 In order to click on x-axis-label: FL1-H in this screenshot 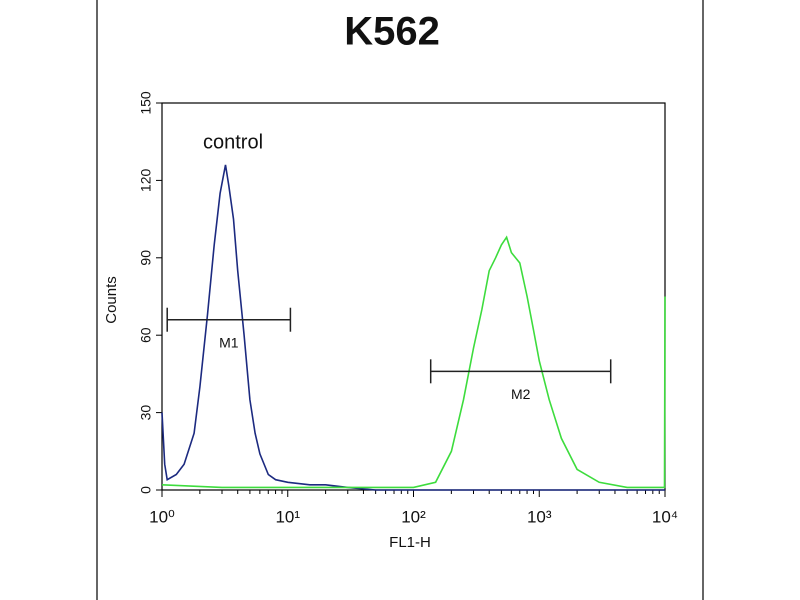, I will do `click(410, 542)`.